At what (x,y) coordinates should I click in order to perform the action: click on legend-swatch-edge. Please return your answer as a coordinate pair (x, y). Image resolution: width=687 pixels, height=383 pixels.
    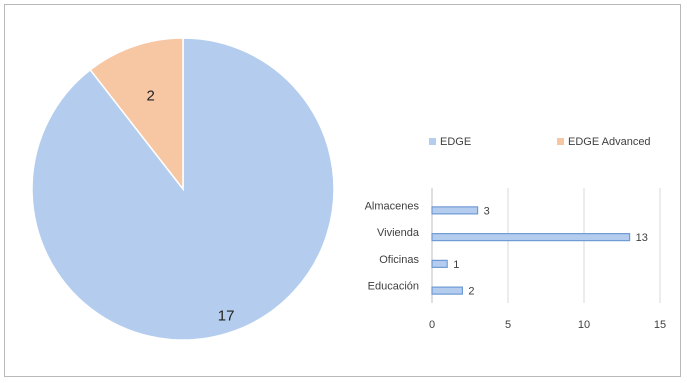
    Looking at the image, I should click on (432, 141).